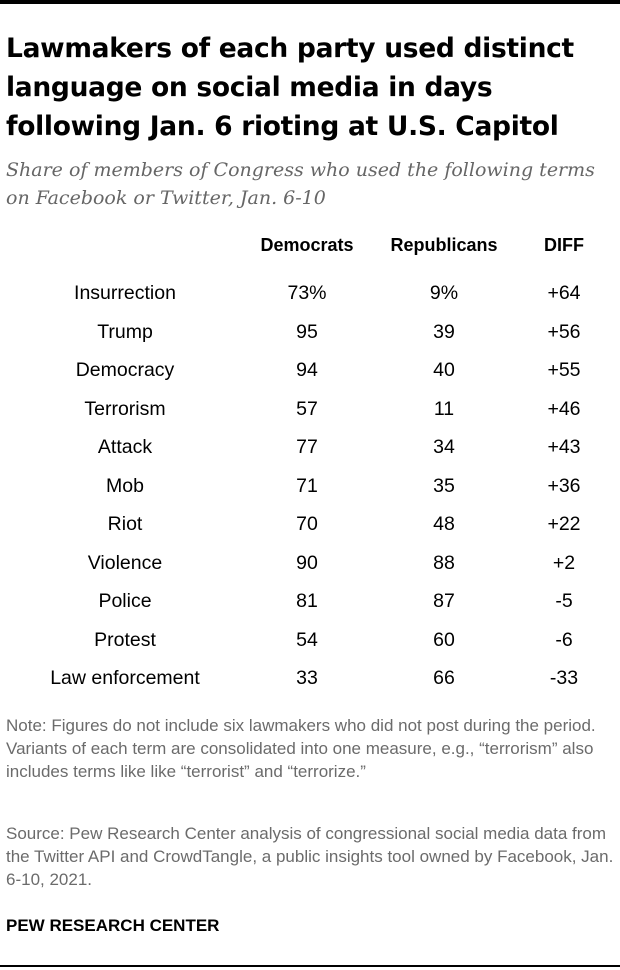 Image resolution: width=620 pixels, height=970 pixels. I want to click on democrats-value: 33, so click(307, 678).